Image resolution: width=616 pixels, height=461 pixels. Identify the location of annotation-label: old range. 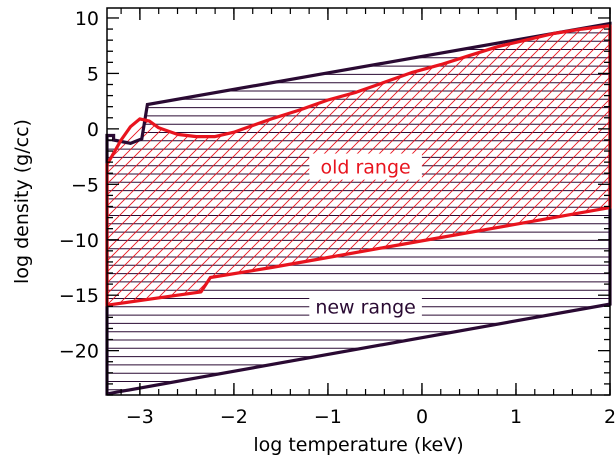
(365, 168).